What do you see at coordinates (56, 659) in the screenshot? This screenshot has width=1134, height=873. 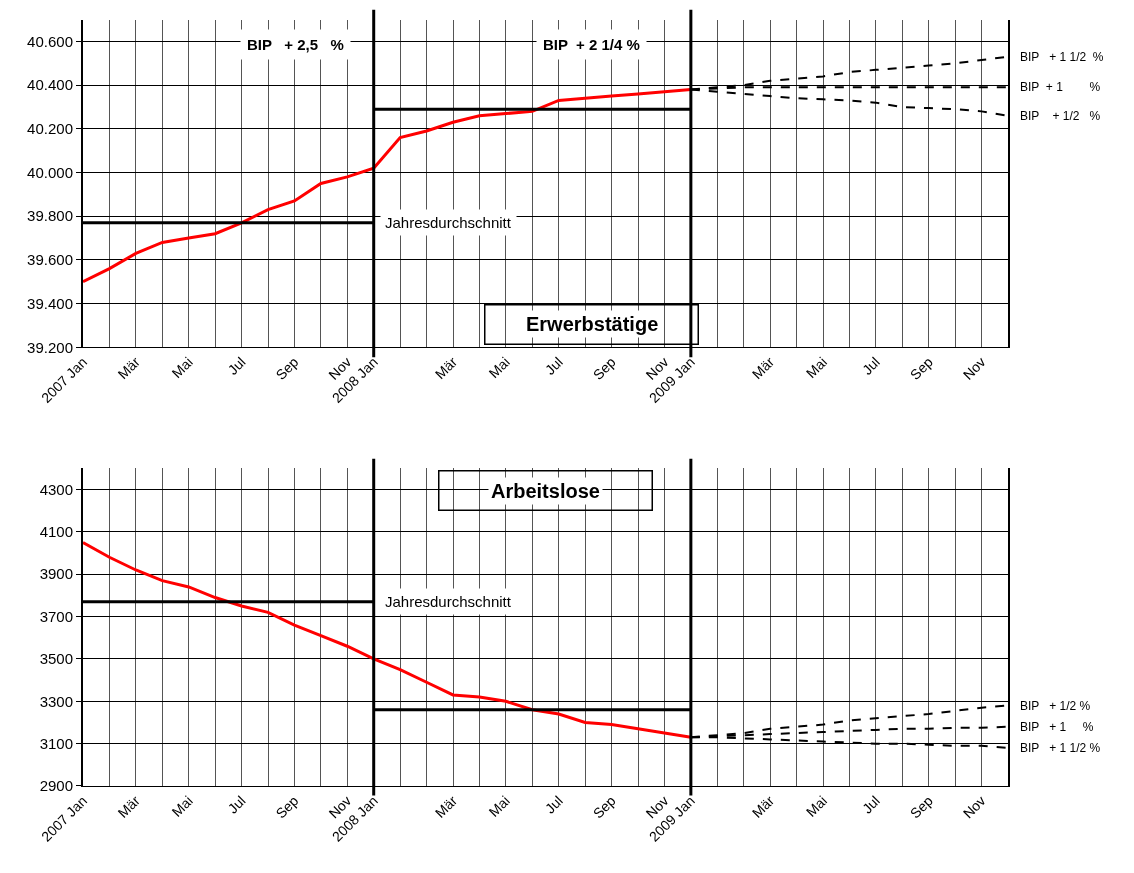 I see `y-tick-label: 3500` at bounding box center [56, 659].